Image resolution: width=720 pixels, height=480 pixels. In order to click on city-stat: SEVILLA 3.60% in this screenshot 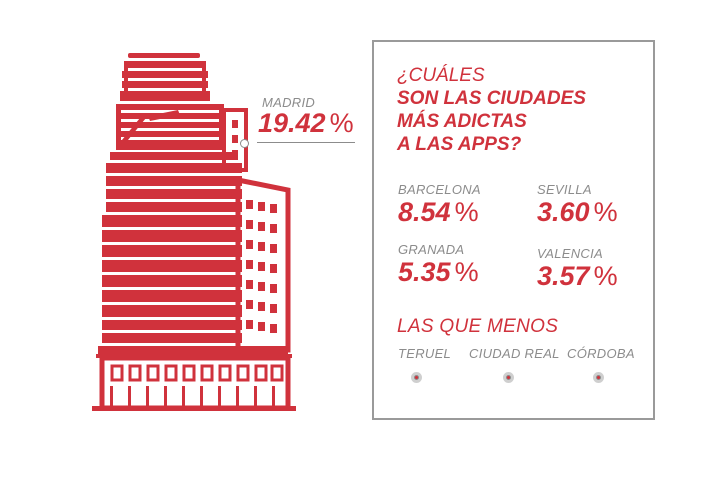, I will do `click(577, 205)`.